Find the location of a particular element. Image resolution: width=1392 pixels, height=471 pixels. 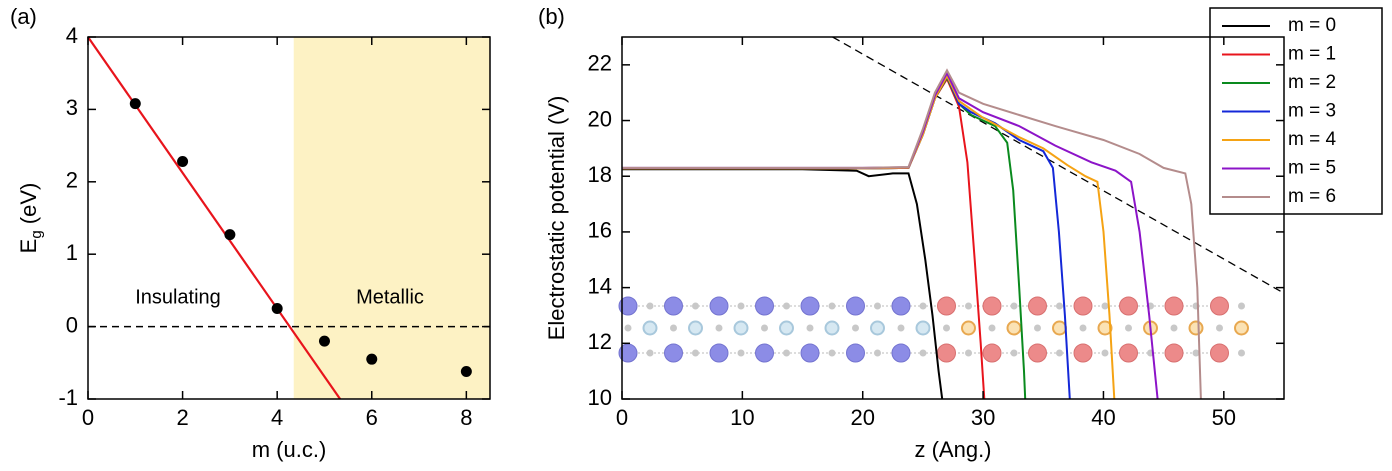

y-axis-label: Eg (eV) is located at coordinates (30, 218).